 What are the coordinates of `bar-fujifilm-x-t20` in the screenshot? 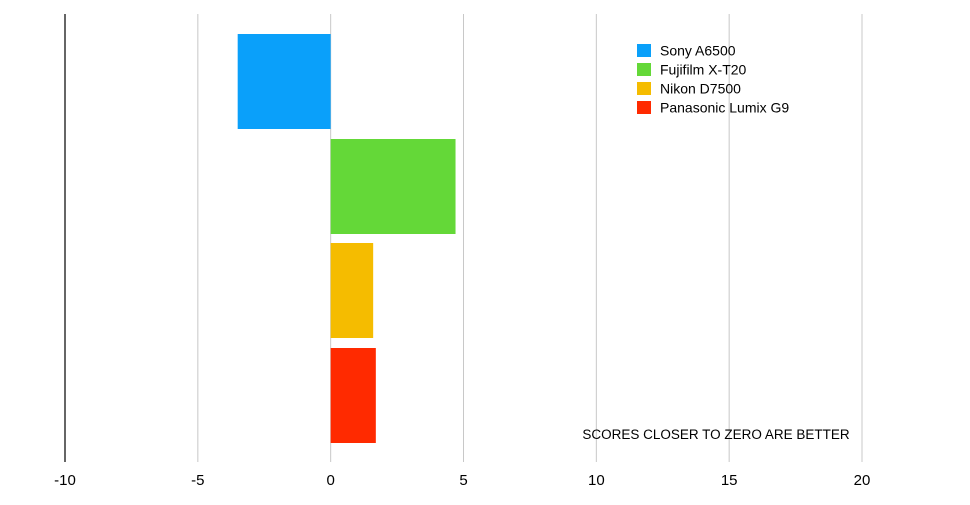 It's located at (393, 186).